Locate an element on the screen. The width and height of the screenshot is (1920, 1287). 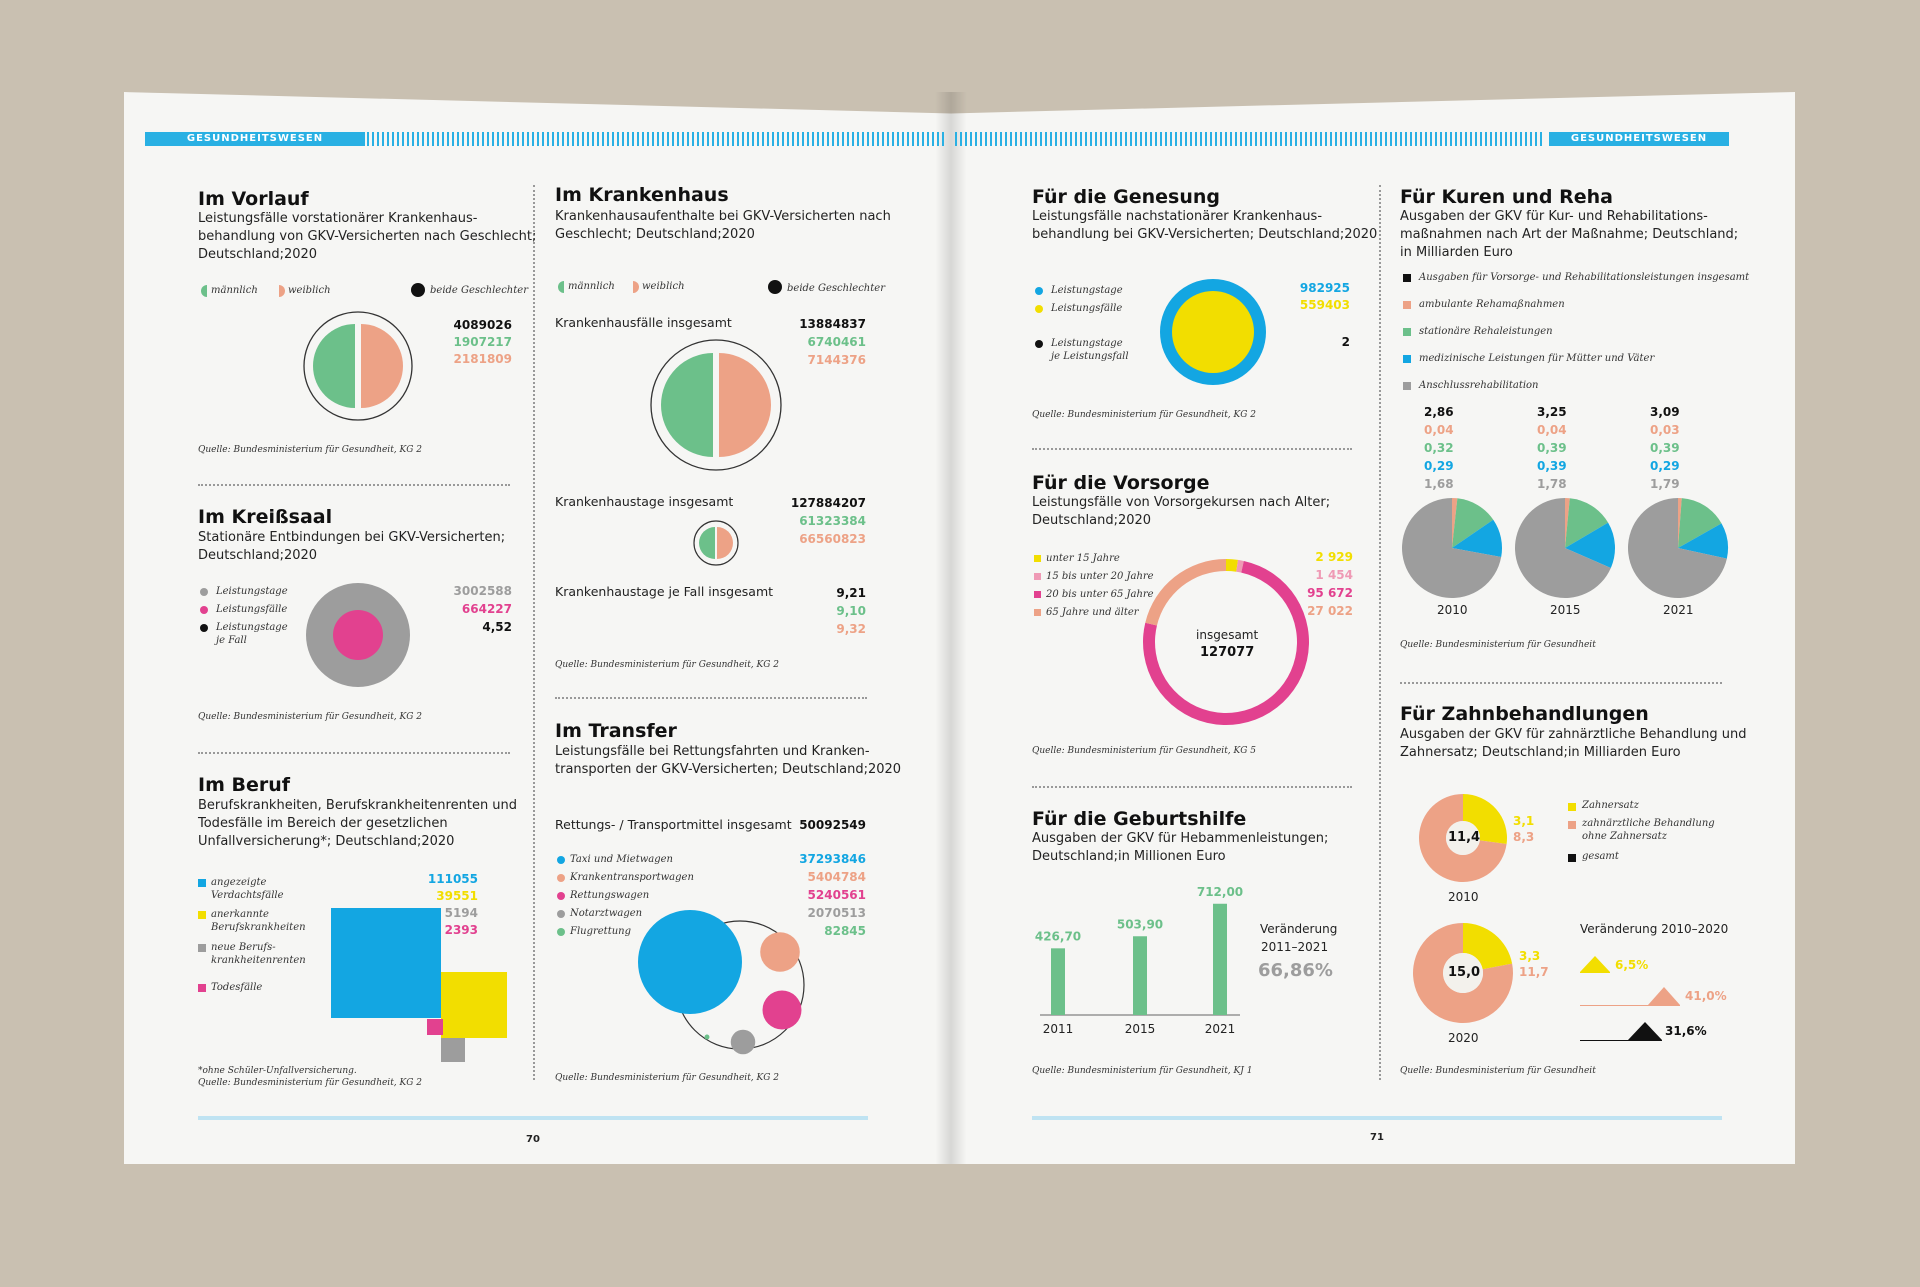
genesung-legend-per-line1: Leistungstage is located at coordinates (1087, 343).